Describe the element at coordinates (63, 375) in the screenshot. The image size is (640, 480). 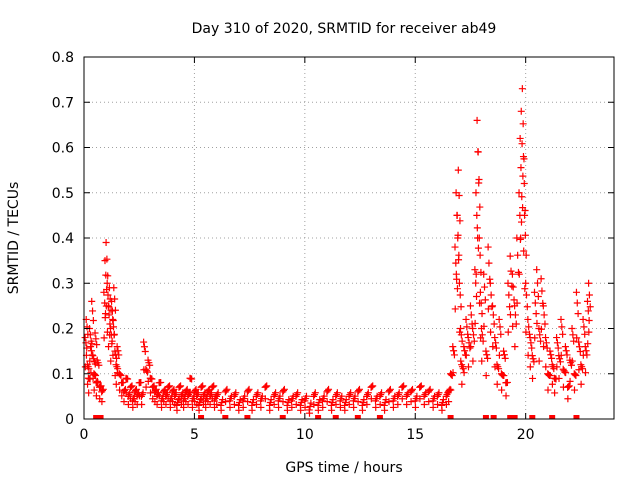
I see `y-tick-label: 0.1` at that location.